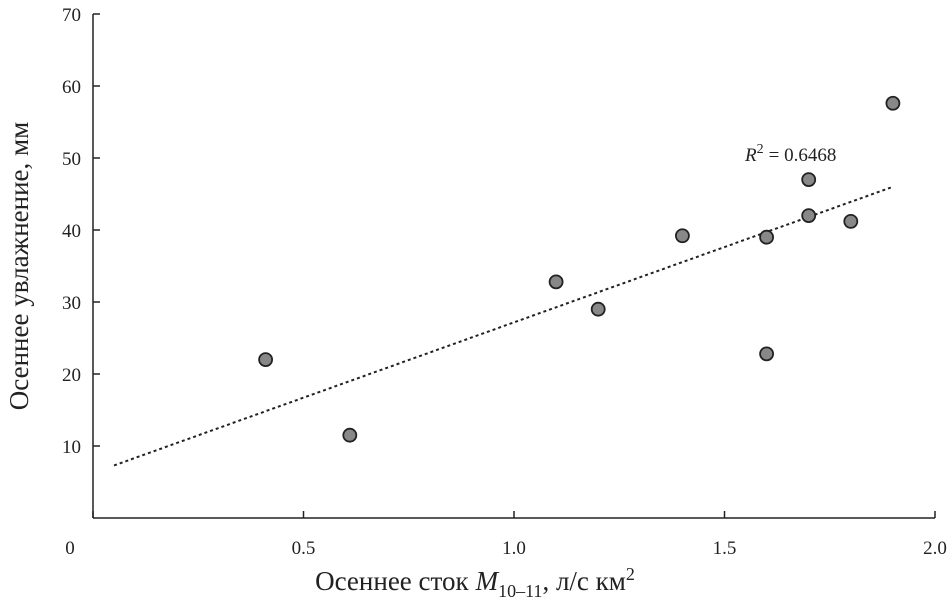  What do you see at coordinates (71, 447) in the screenshot?
I see `y-tick-label: 10` at bounding box center [71, 447].